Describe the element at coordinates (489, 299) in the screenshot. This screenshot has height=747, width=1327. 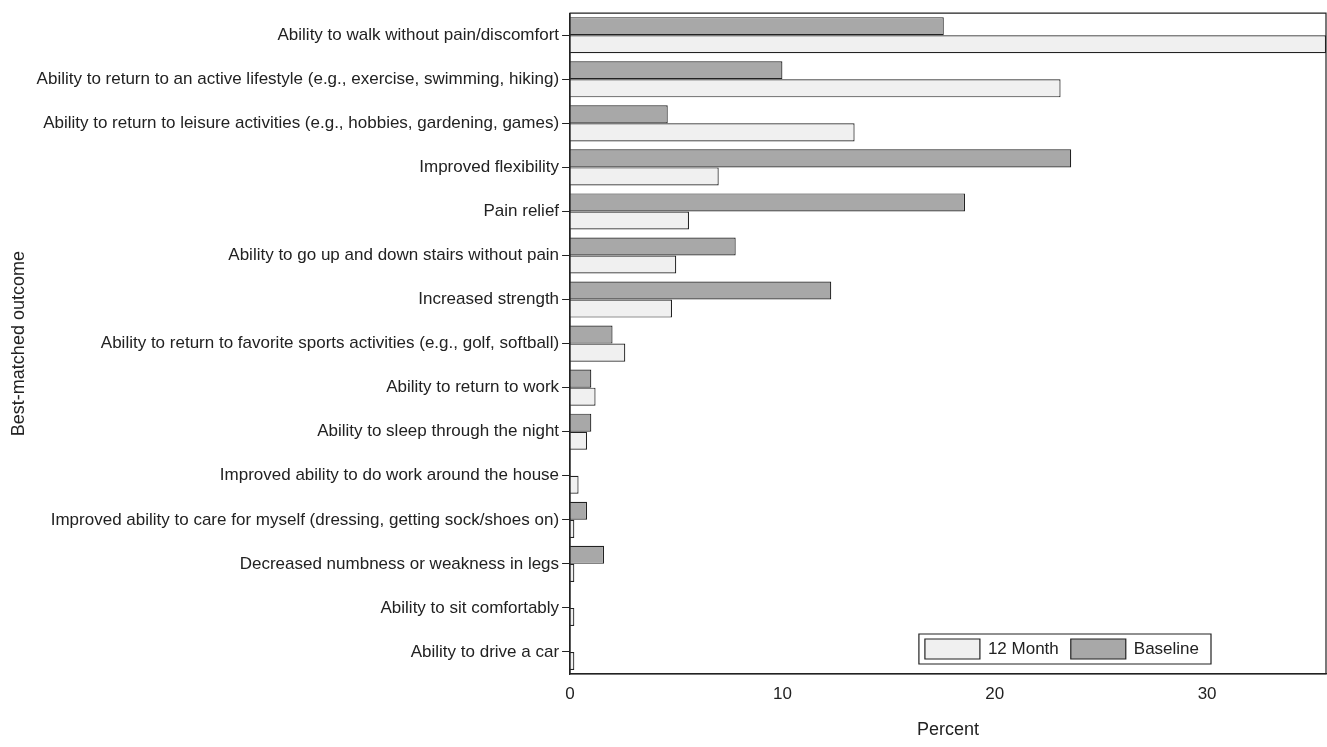
I see `y-tick-label: Increased strength` at that location.